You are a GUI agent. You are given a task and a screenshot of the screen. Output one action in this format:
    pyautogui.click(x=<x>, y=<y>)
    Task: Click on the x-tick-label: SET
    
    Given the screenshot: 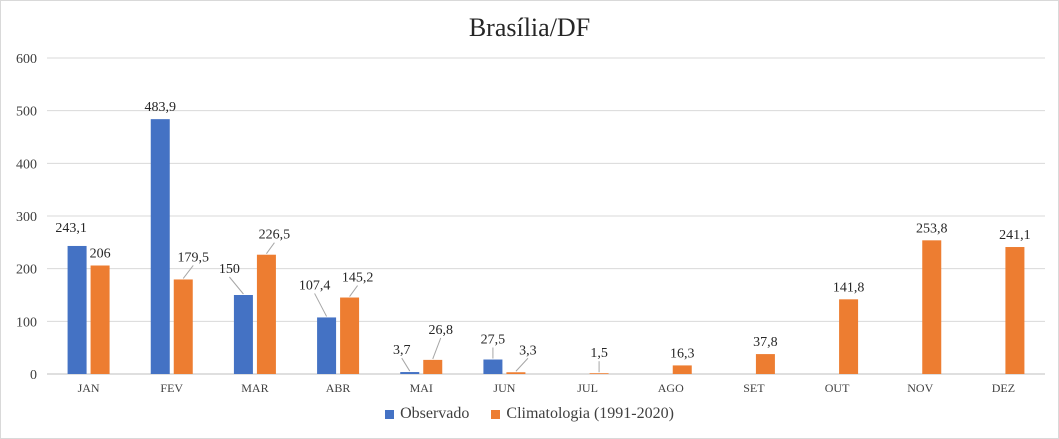 What is the action you would take?
    pyautogui.click(x=754, y=388)
    